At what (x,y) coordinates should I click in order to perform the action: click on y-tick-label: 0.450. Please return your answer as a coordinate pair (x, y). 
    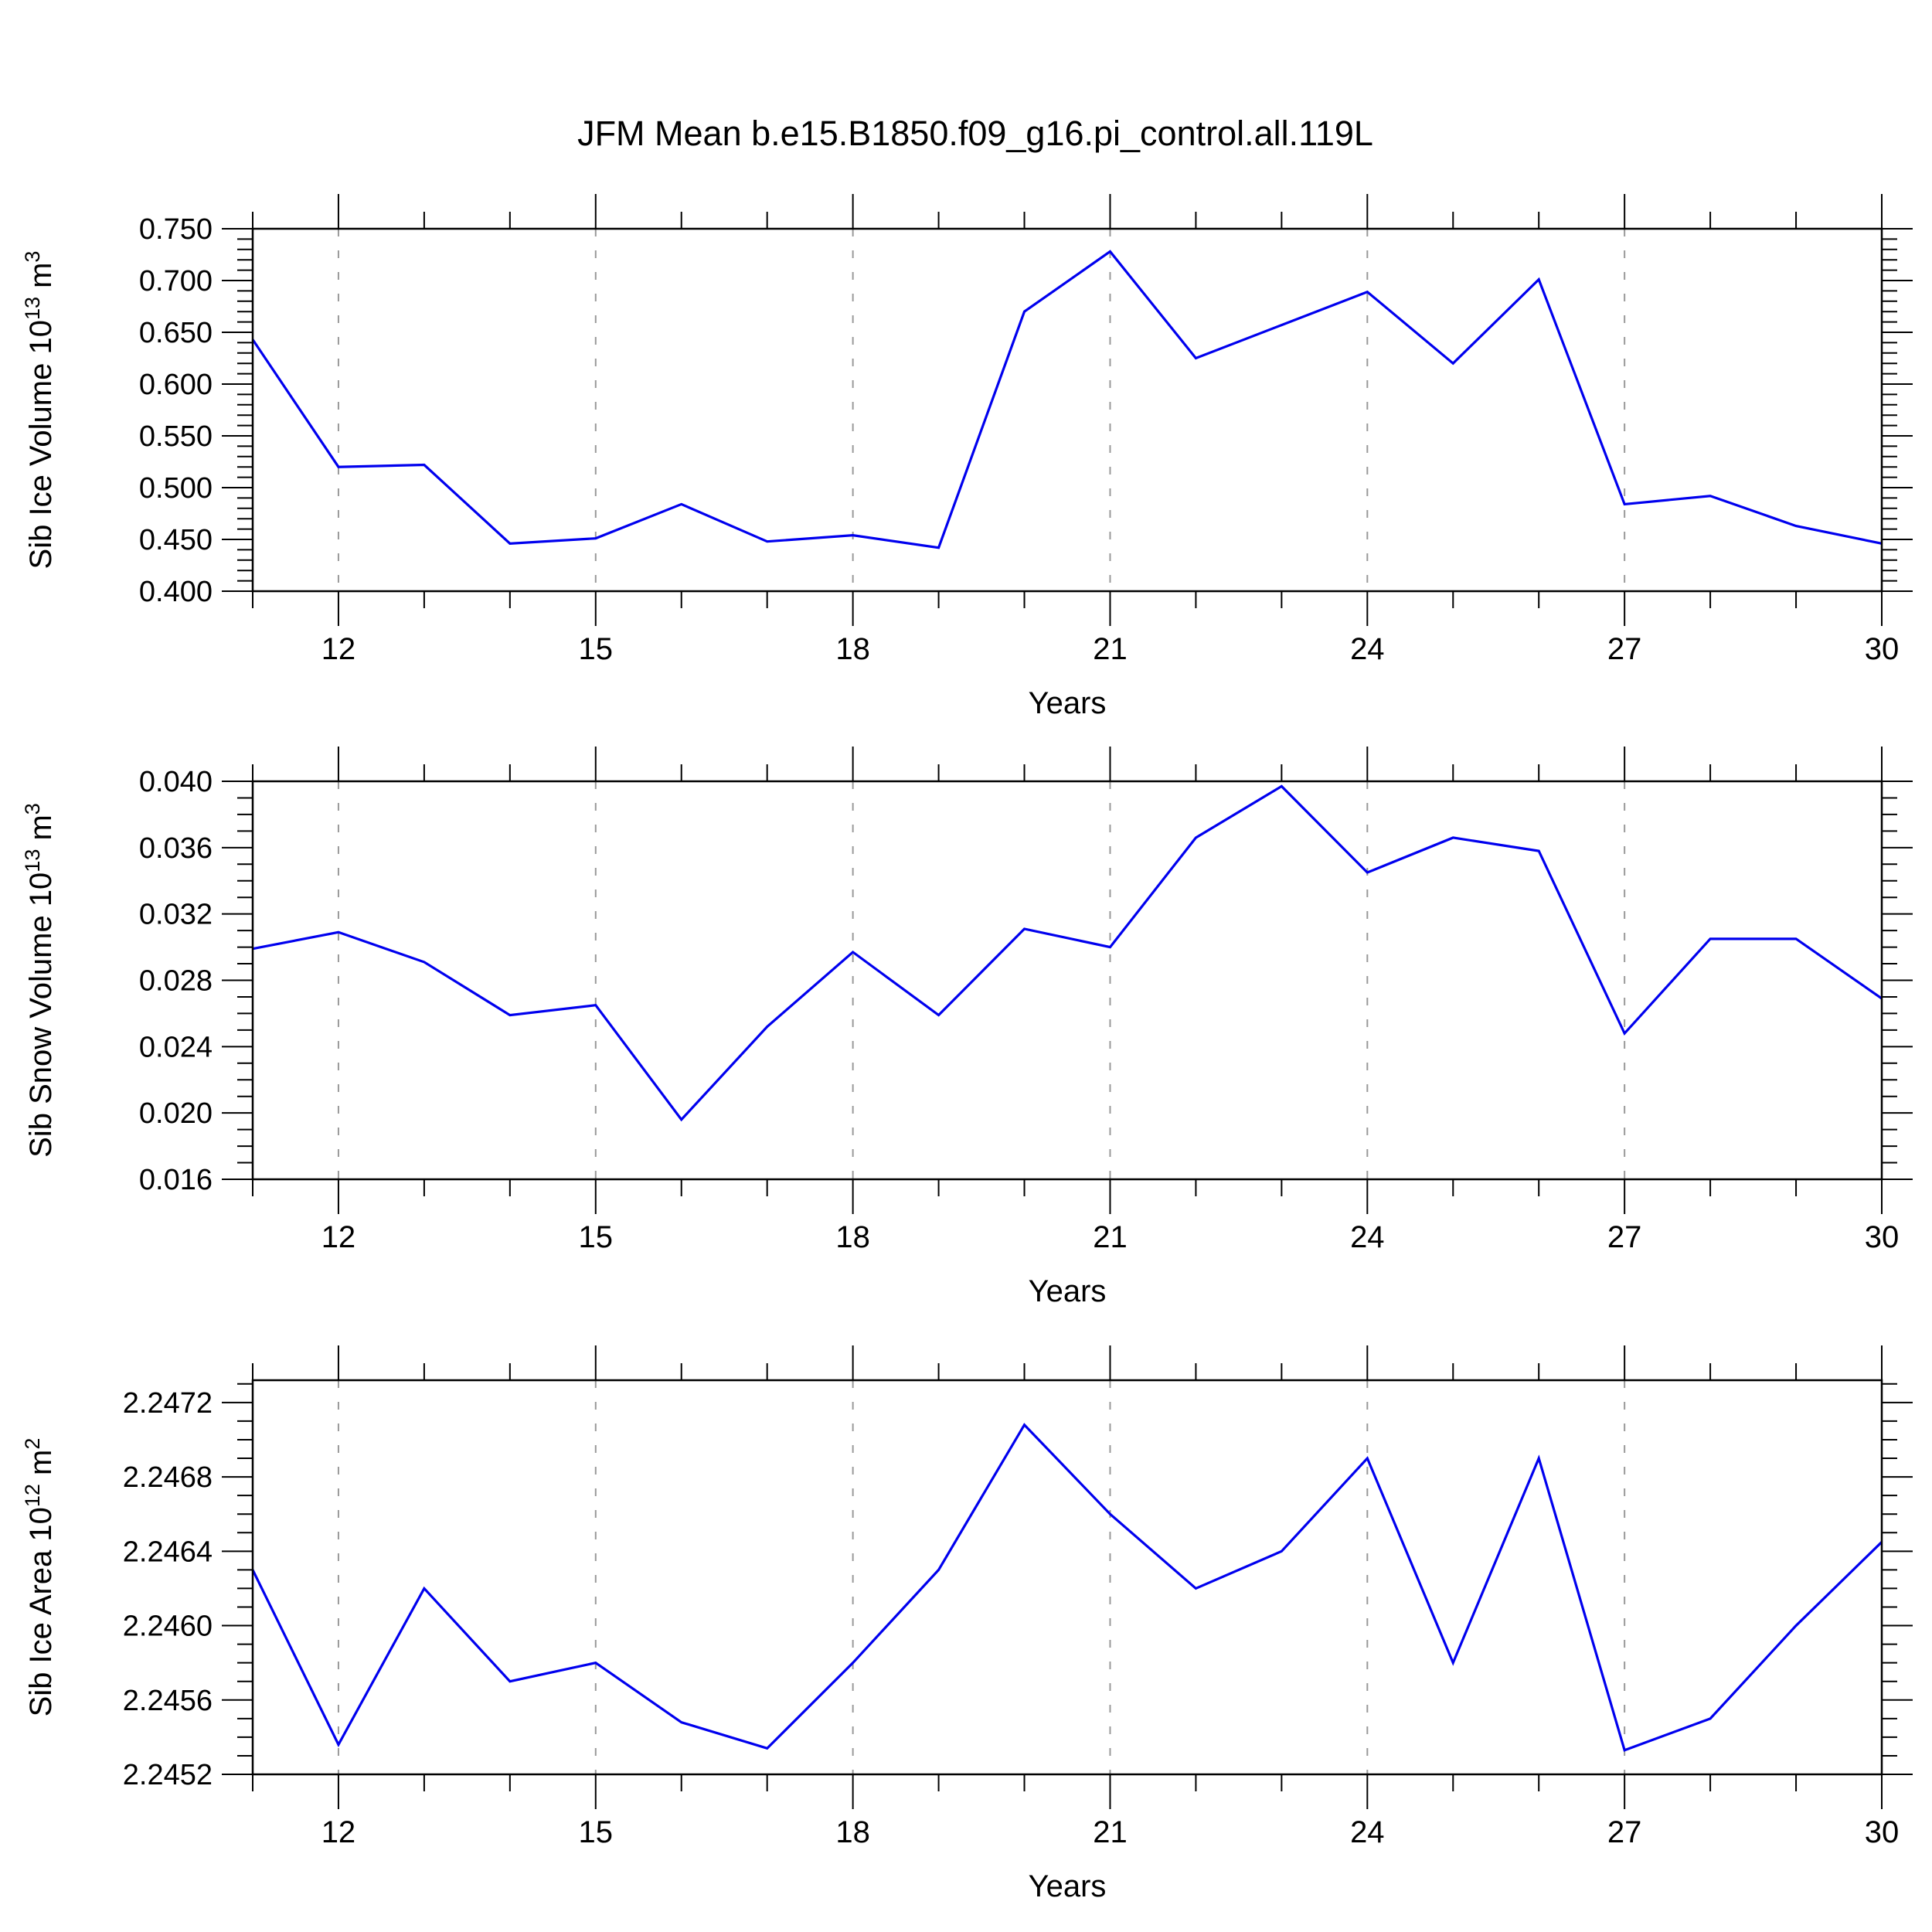
    Looking at the image, I should click on (176, 540).